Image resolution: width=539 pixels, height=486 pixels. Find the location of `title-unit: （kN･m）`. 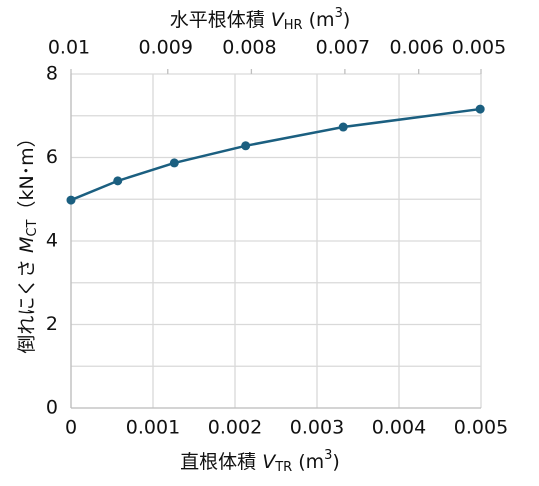

title-unit: （kN･m） is located at coordinates (27, 173).